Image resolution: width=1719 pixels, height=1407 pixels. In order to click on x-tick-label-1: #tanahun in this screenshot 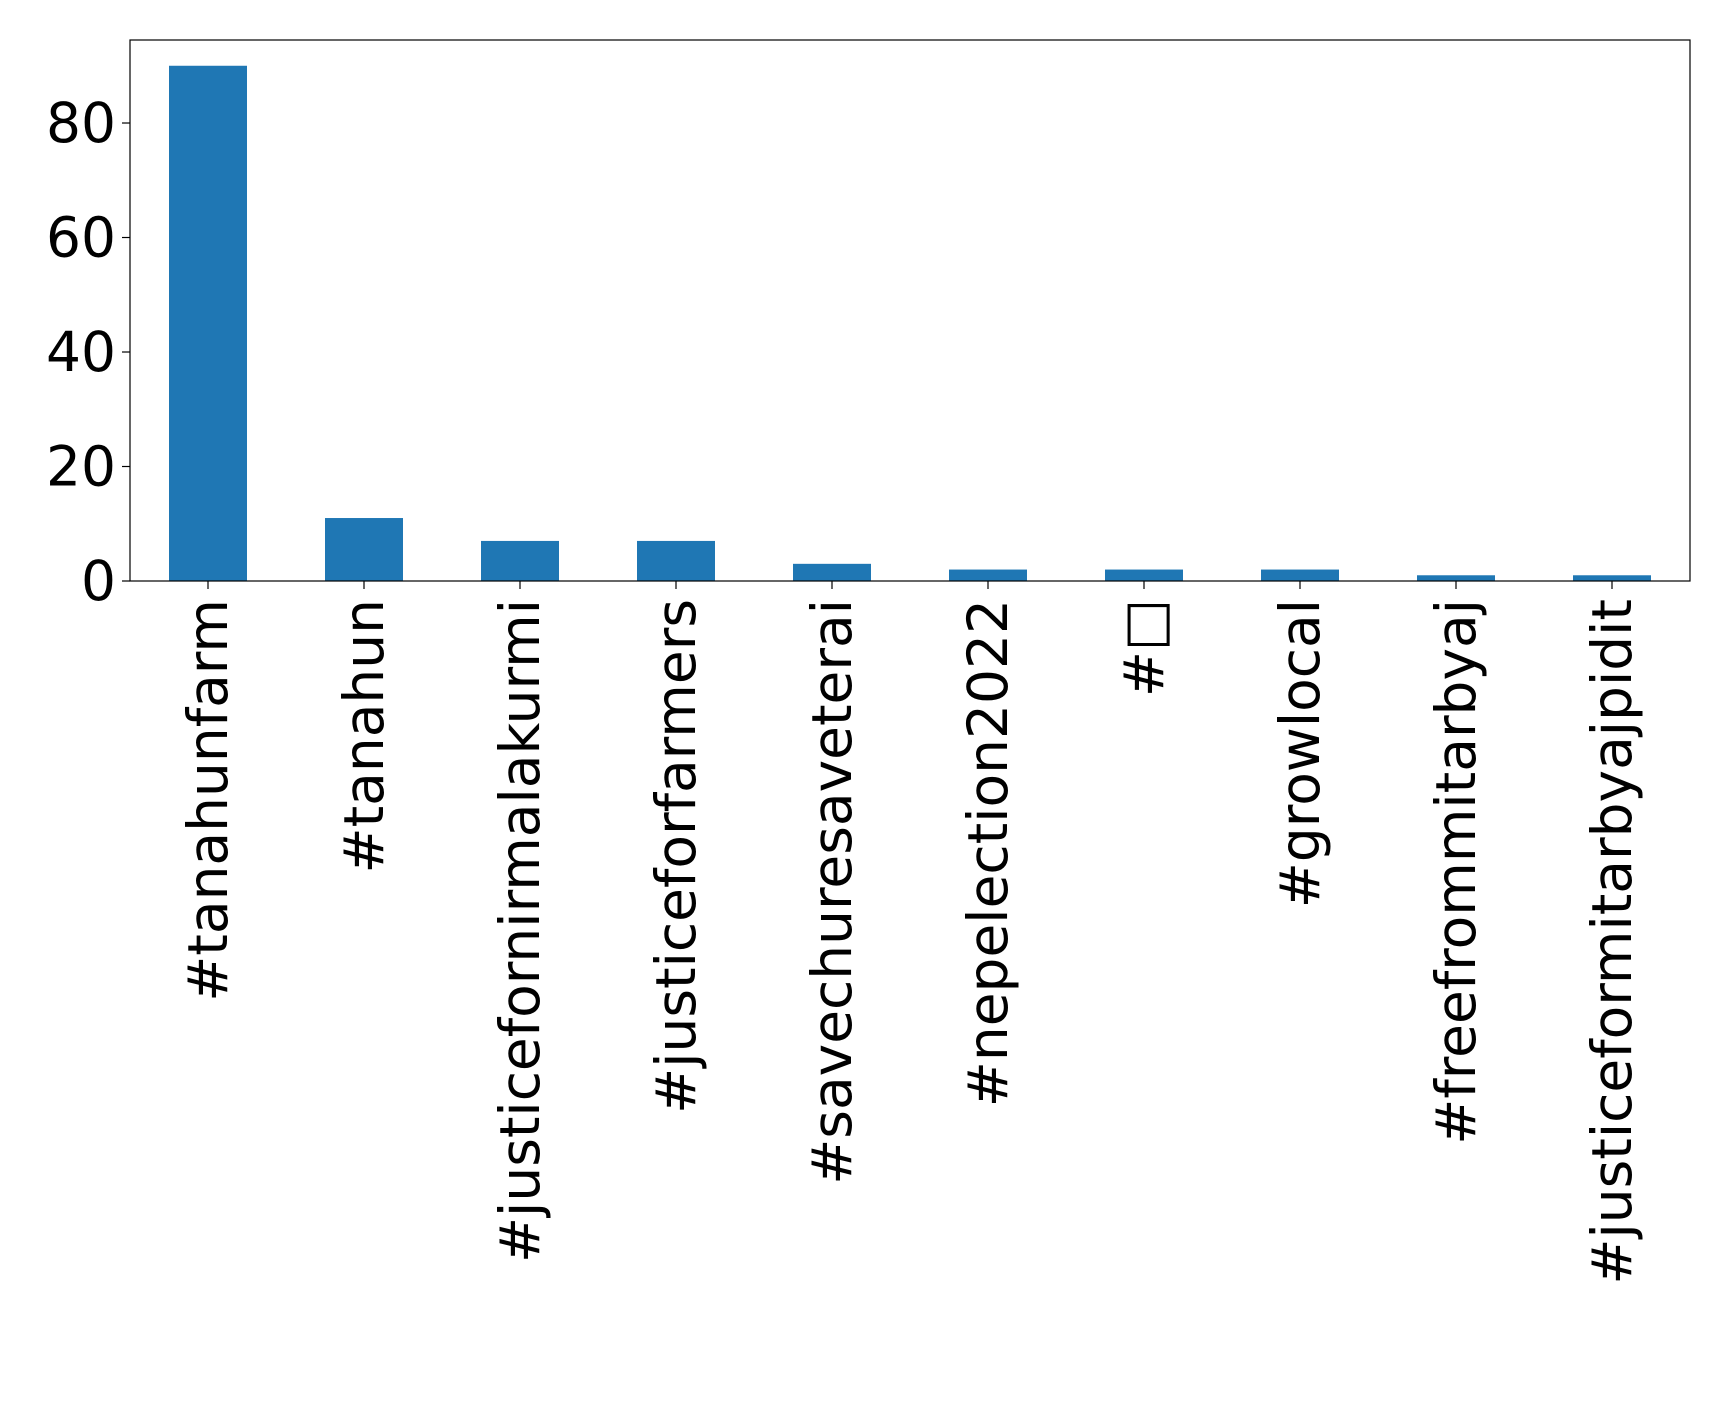, I will do `click(364, 736)`.